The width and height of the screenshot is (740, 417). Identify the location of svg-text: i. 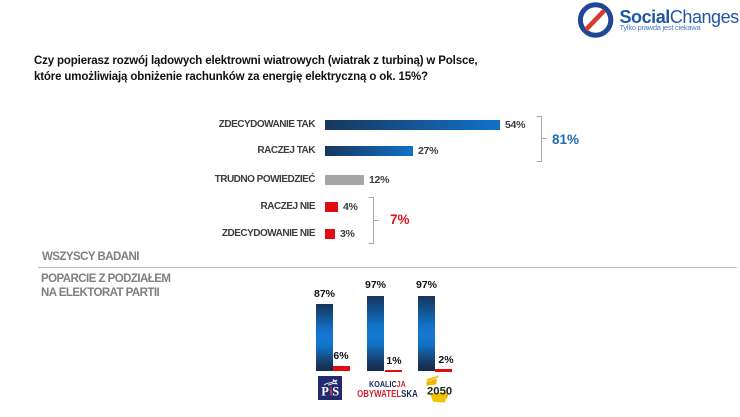
(331, 392).